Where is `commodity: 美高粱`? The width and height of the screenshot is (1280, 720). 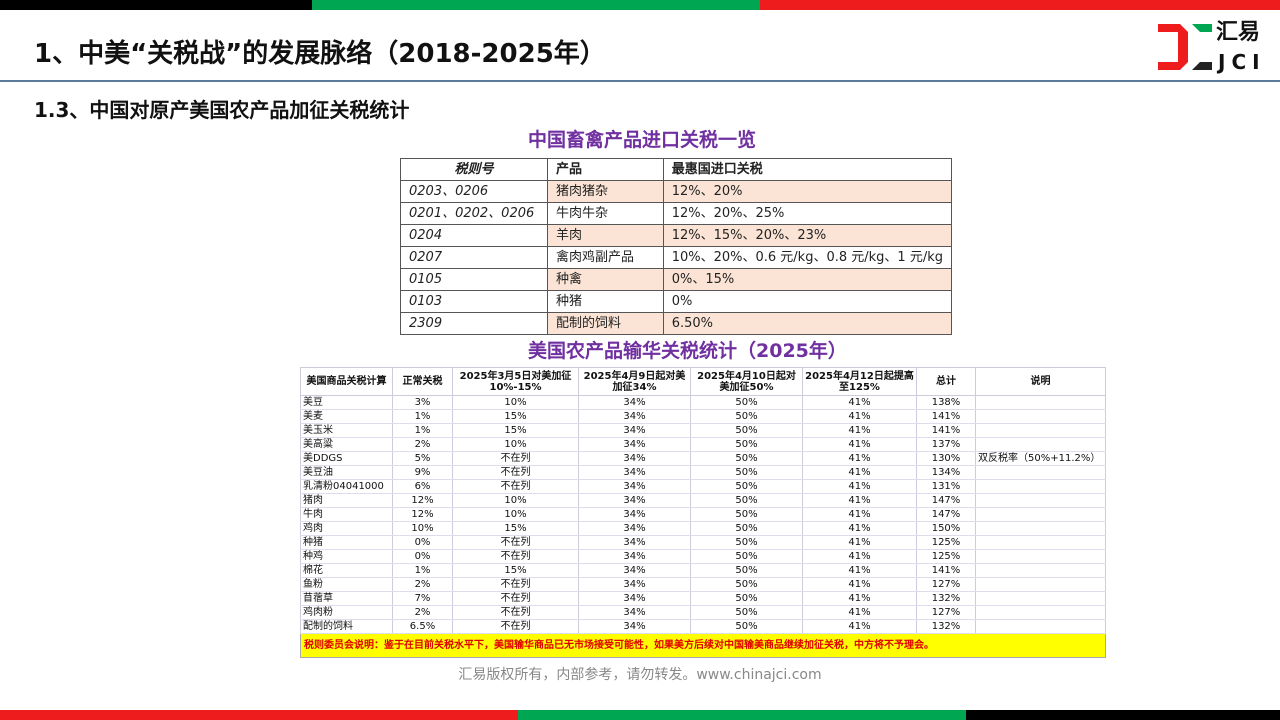 commodity: 美高粱 is located at coordinates (346, 444).